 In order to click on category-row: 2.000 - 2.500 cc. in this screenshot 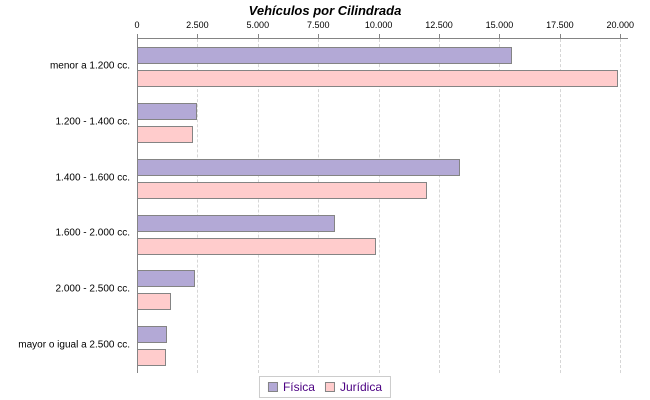, I will do `click(325, 289)`.